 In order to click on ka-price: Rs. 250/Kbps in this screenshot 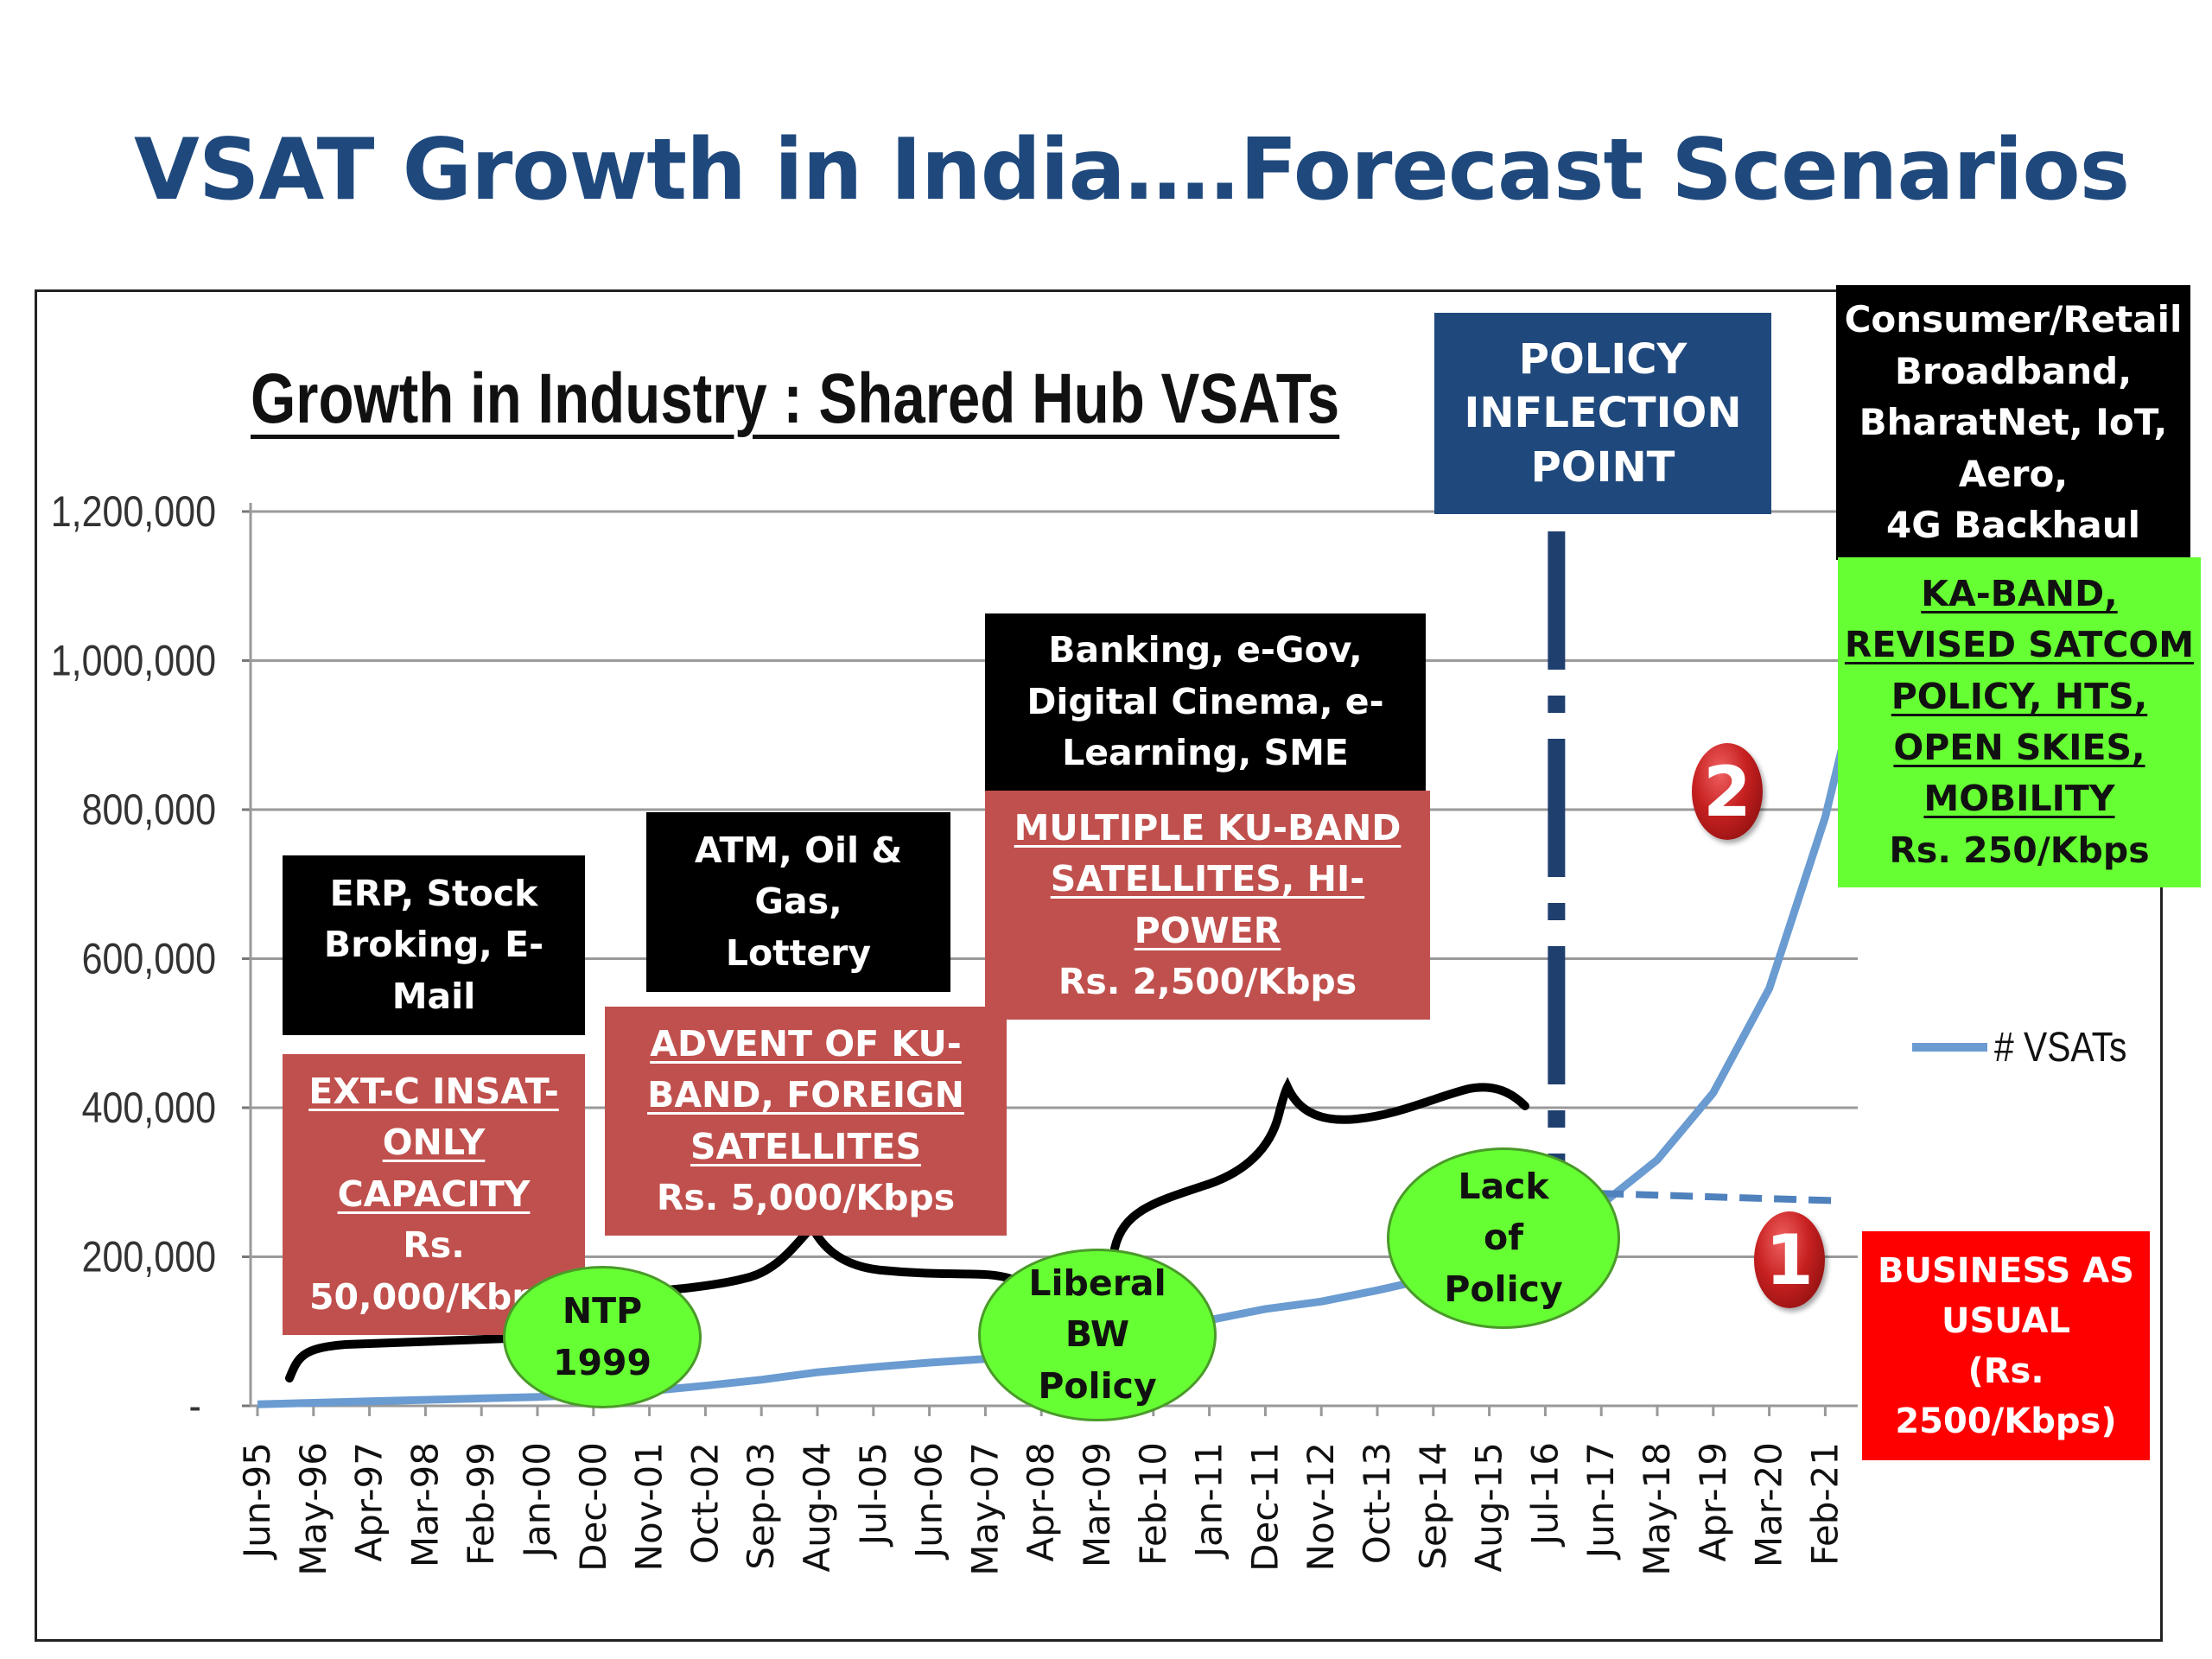, I will do `click(2019, 850)`.